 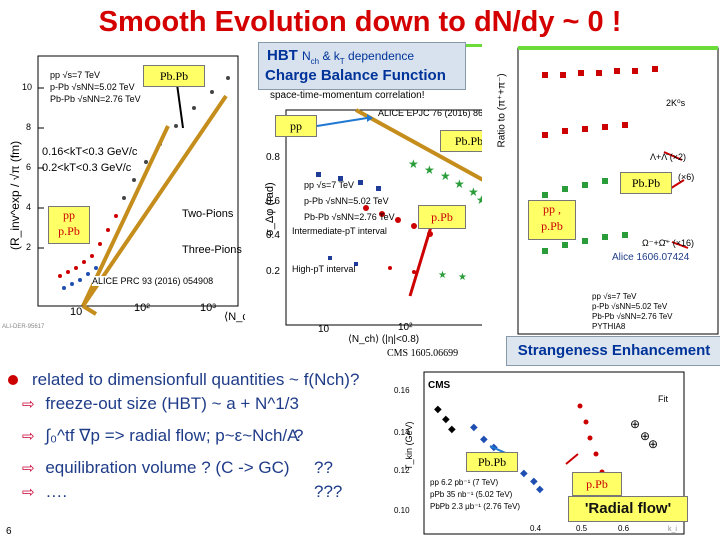 What do you see at coordinates (423, 353) in the screenshot?
I see `cms-ref: CMS 1605.06699` at bounding box center [423, 353].